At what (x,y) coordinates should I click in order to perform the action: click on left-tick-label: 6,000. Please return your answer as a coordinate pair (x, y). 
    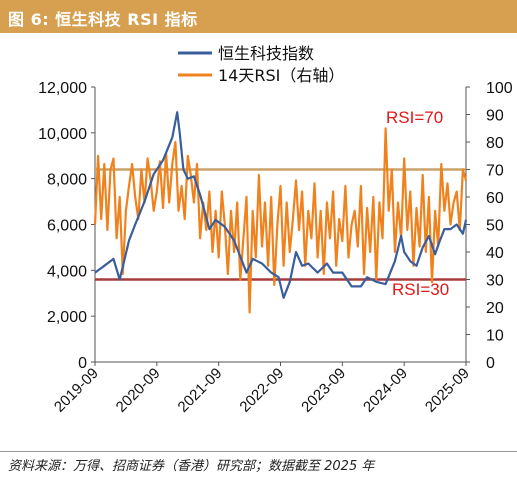
    Looking at the image, I should click on (67, 226).